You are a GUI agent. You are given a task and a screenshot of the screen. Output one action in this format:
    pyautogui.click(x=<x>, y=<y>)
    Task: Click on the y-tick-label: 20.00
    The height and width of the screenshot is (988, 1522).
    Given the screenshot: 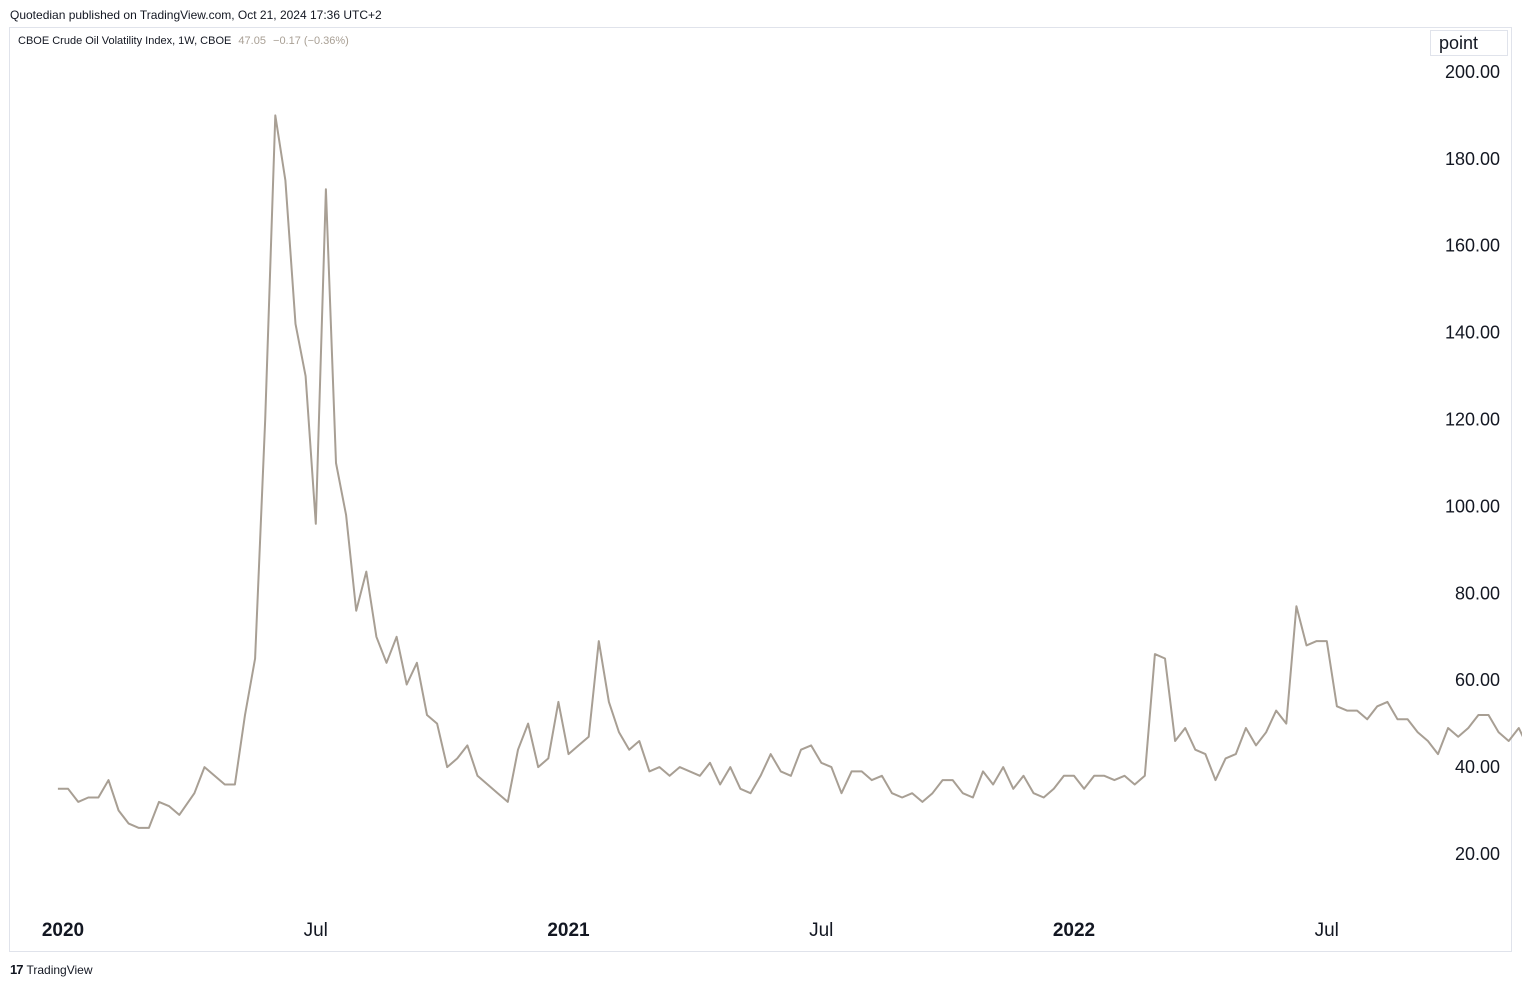 What is the action you would take?
    pyautogui.click(x=1477, y=854)
    